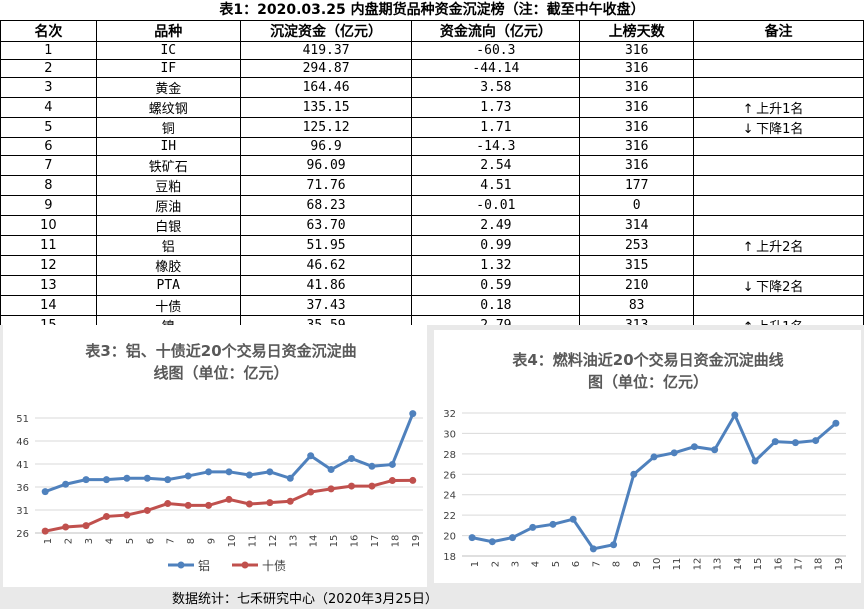  Describe the element at coordinates (449, 496) in the screenshot. I see `y-tick-label: 24` at that location.